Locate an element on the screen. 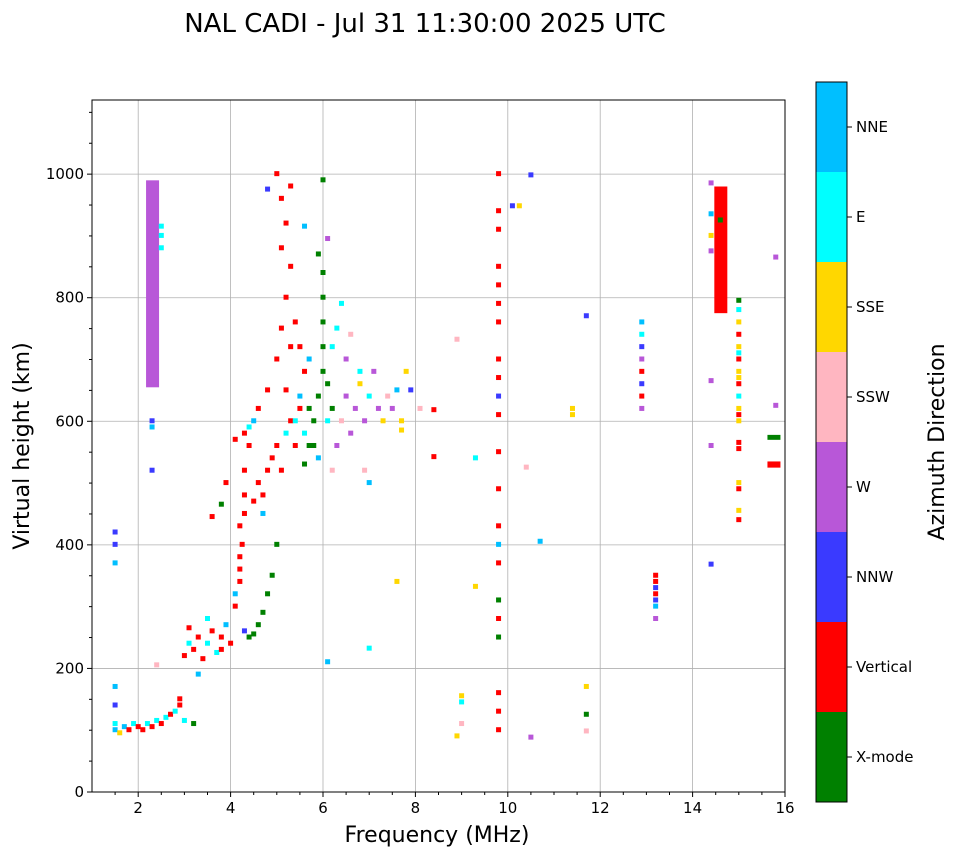  x-tick-label: 12 is located at coordinates (600, 808).